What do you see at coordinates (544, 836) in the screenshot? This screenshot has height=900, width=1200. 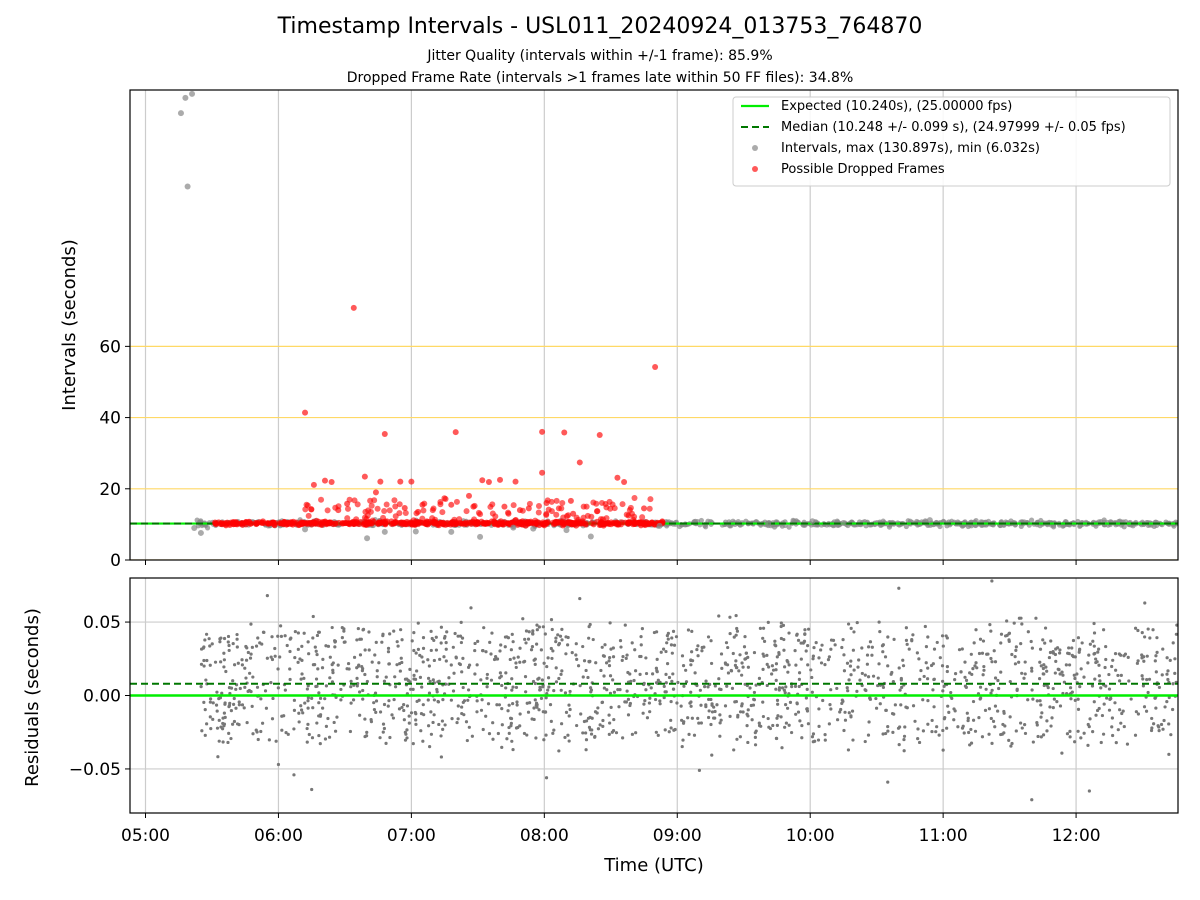 I see `xtick-label: 08:00` at bounding box center [544, 836].